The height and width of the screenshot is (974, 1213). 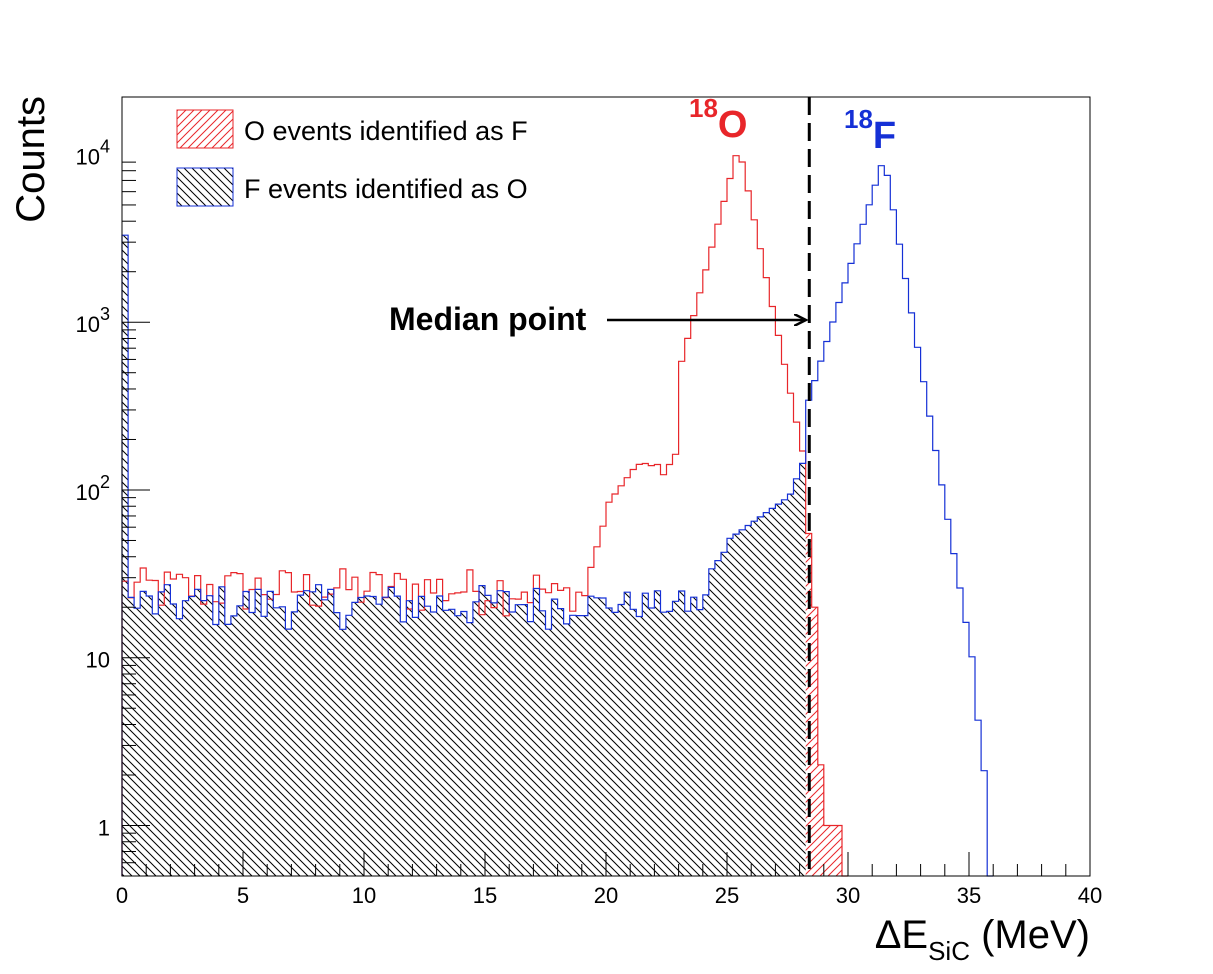 What do you see at coordinates (364, 895) in the screenshot?
I see `x-tick-label: 10` at bounding box center [364, 895].